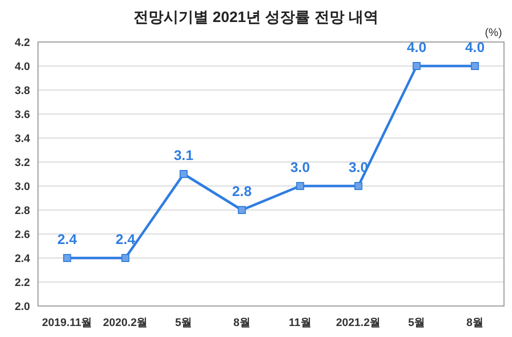 This screenshot has height=337, width=512. I want to click on y-tick-label: 3.0, so click(22, 187).